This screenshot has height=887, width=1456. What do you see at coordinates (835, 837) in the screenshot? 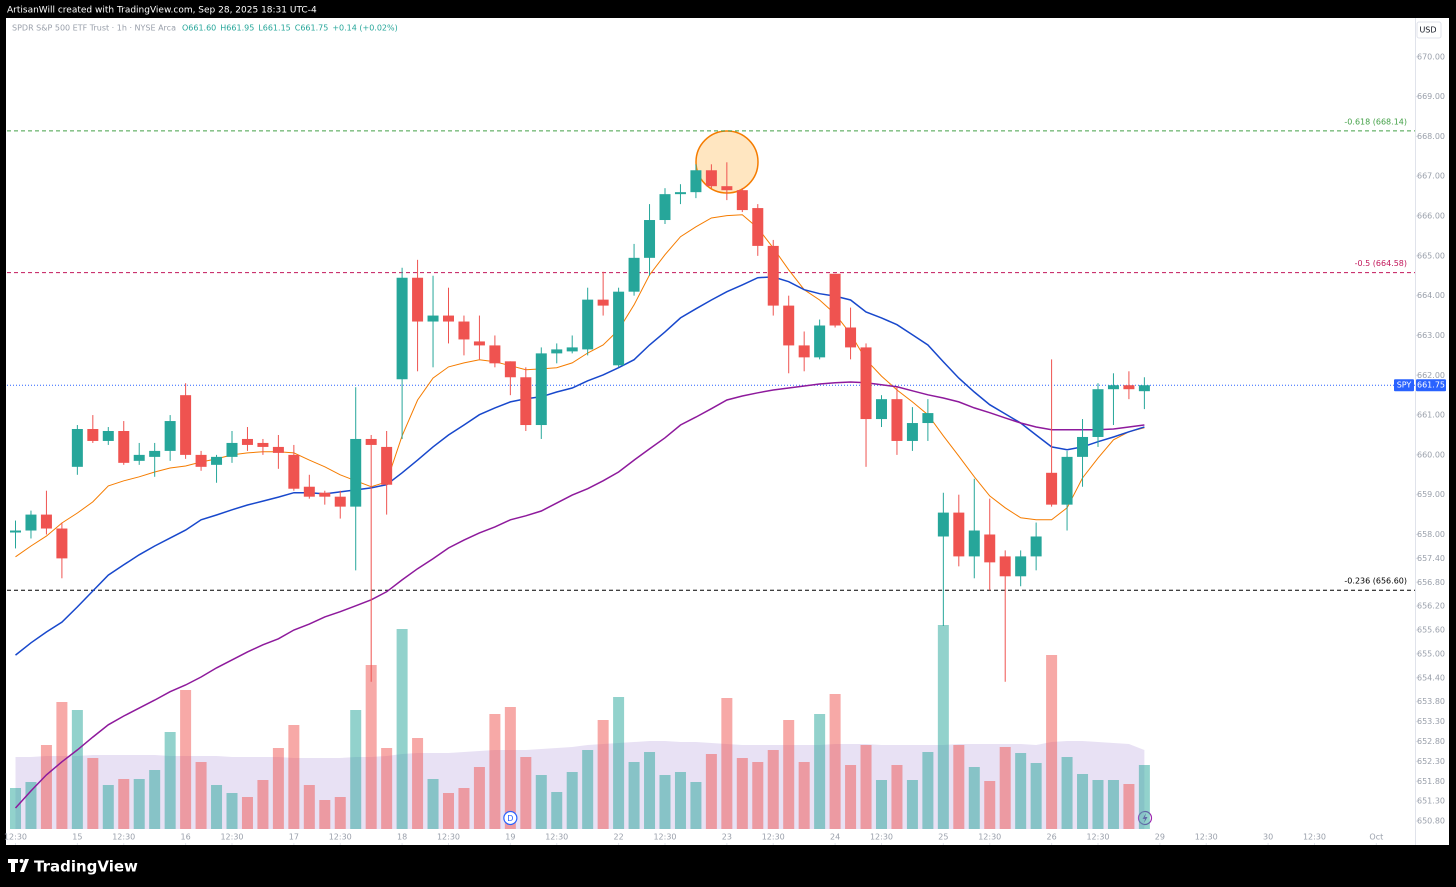
I see `x-tick-label: 24` at bounding box center [835, 837].